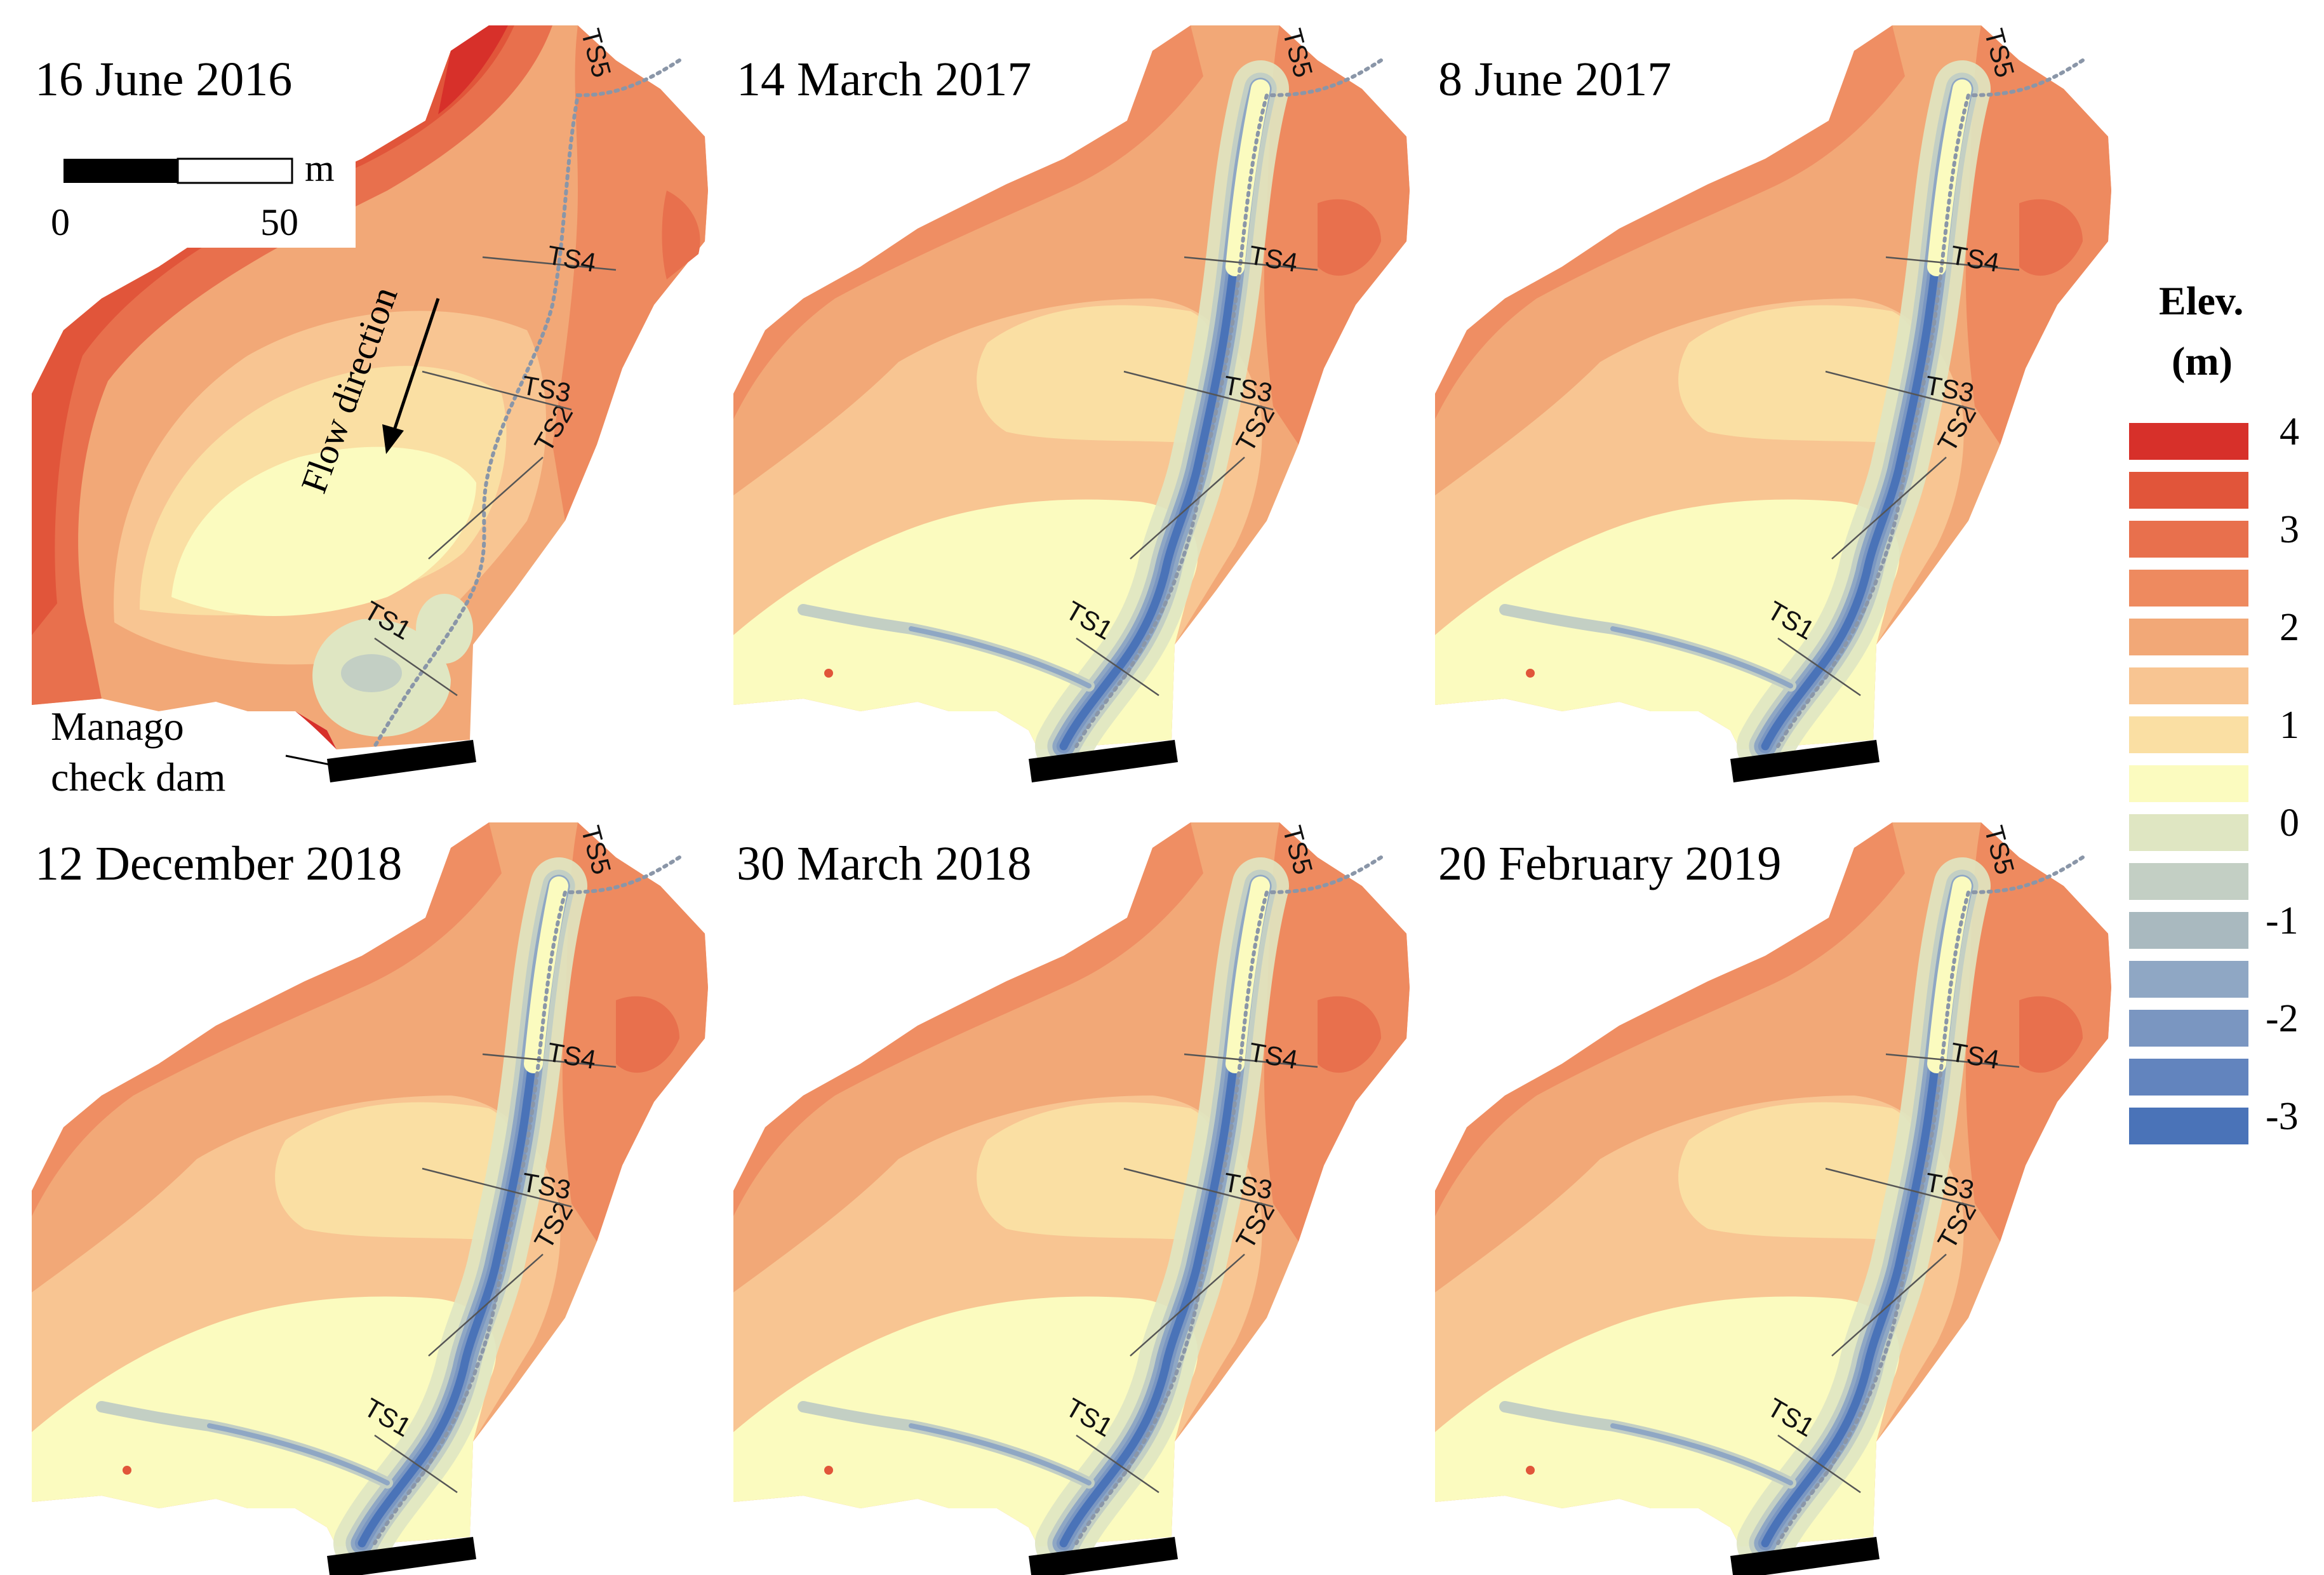 Image resolution: width=2324 pixels, height=1575 pixels. Describe the element at coordinates (279, 222) in the screenshot. I see `scale-end: 50` at that location.